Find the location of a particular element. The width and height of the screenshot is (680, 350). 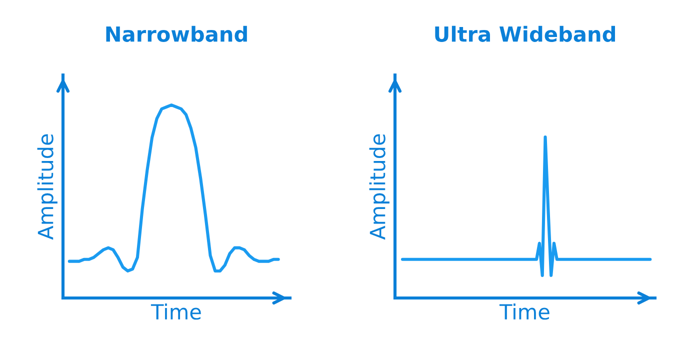

chart-title: Ultra Wideband is located at coordinates (525, 34).